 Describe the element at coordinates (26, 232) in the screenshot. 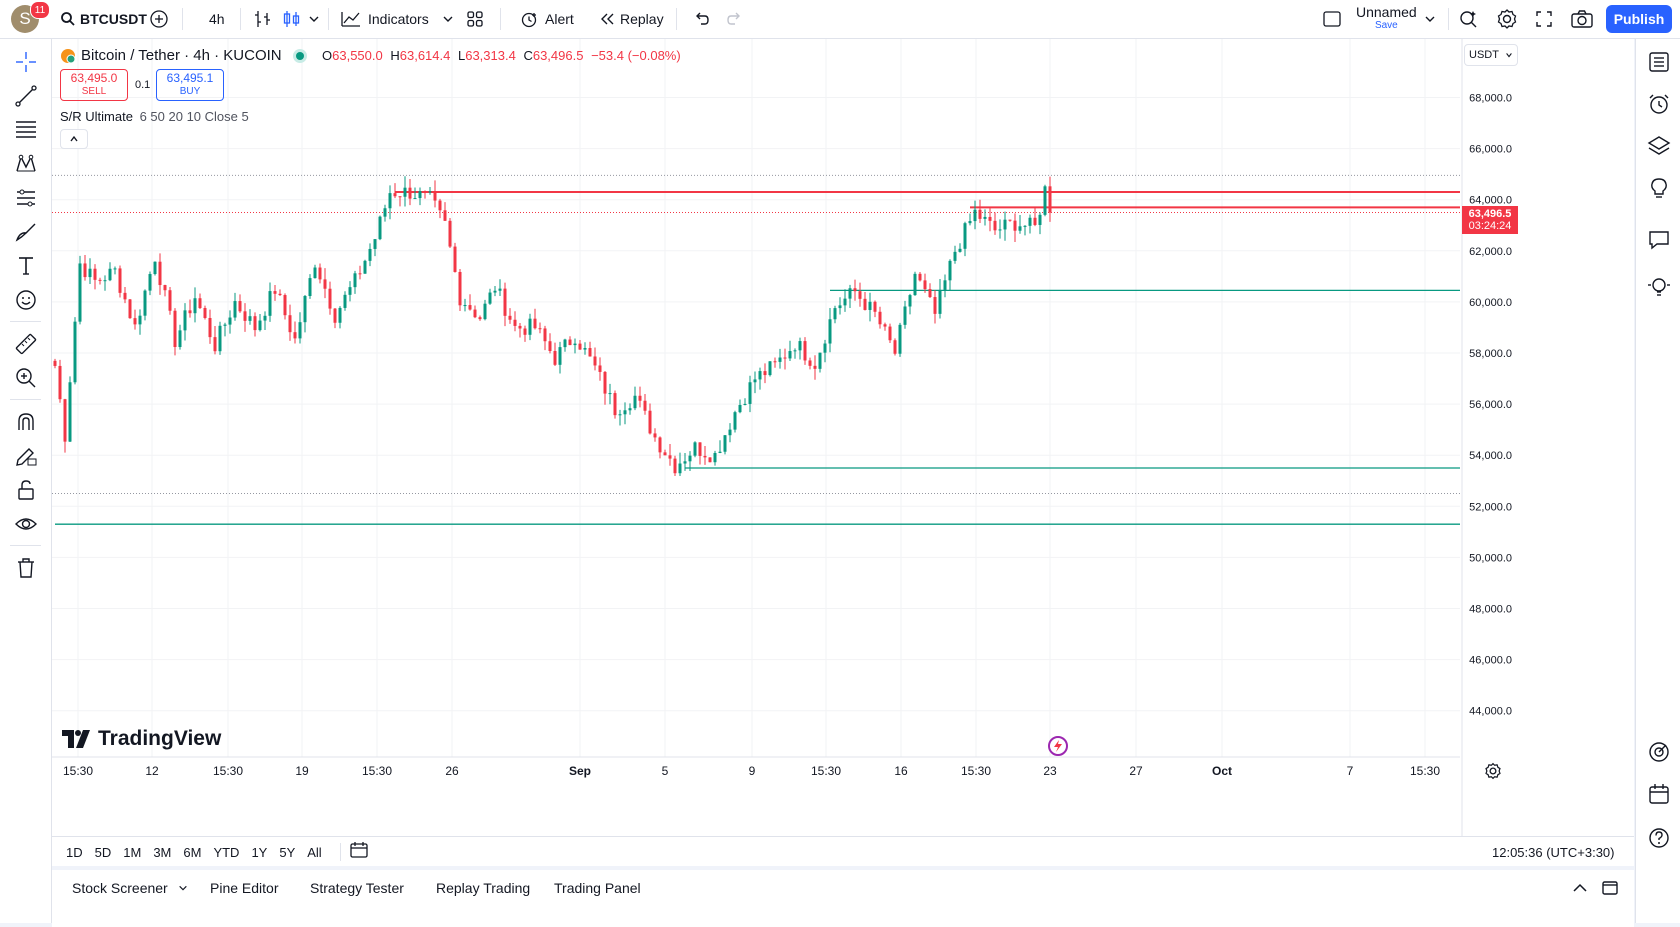

I see `brush-tool` at that location.